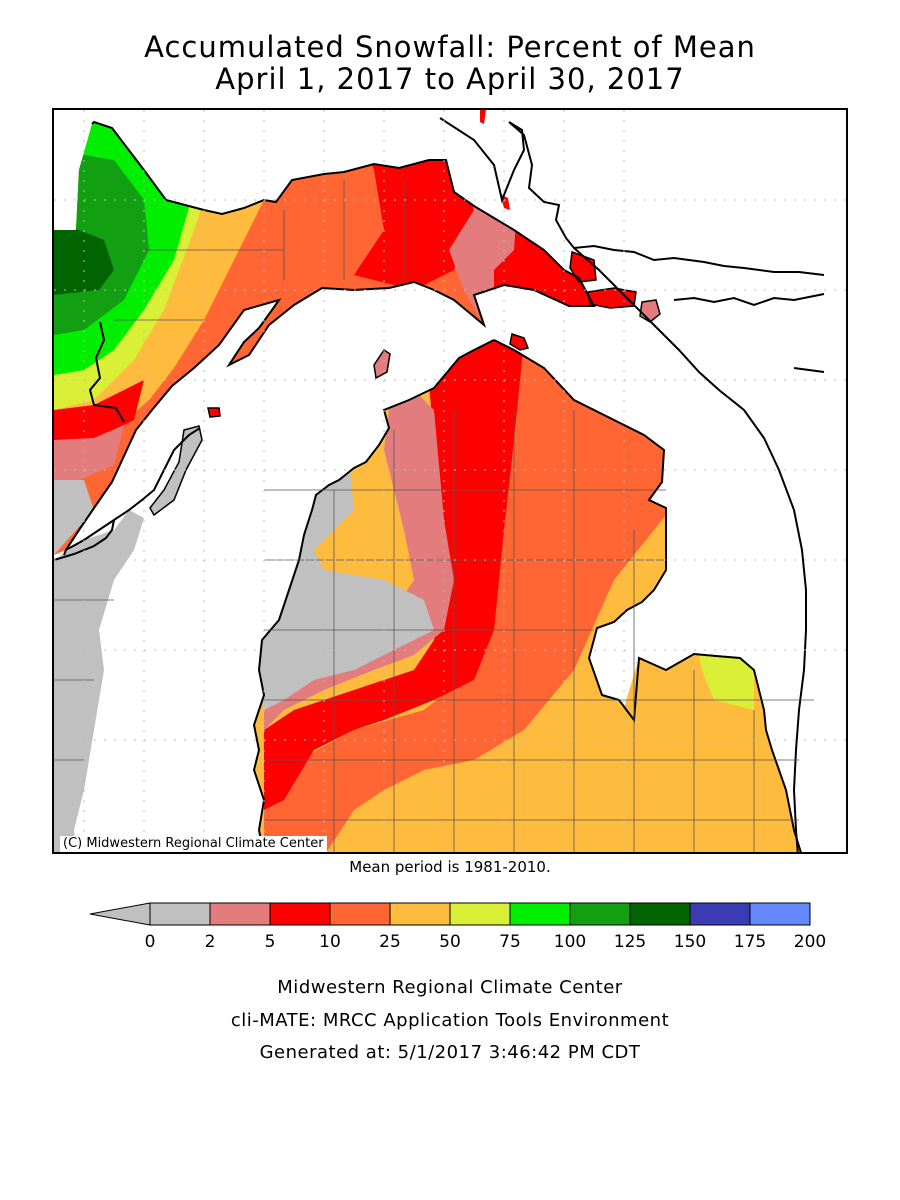 This screenshot has height=1200, width=900. What do you see at coordinates (450, 79) in the screenshot?
I see `map-date-range: April 1, 2017 to April 30, 2017` at bounding box center [450, 79].